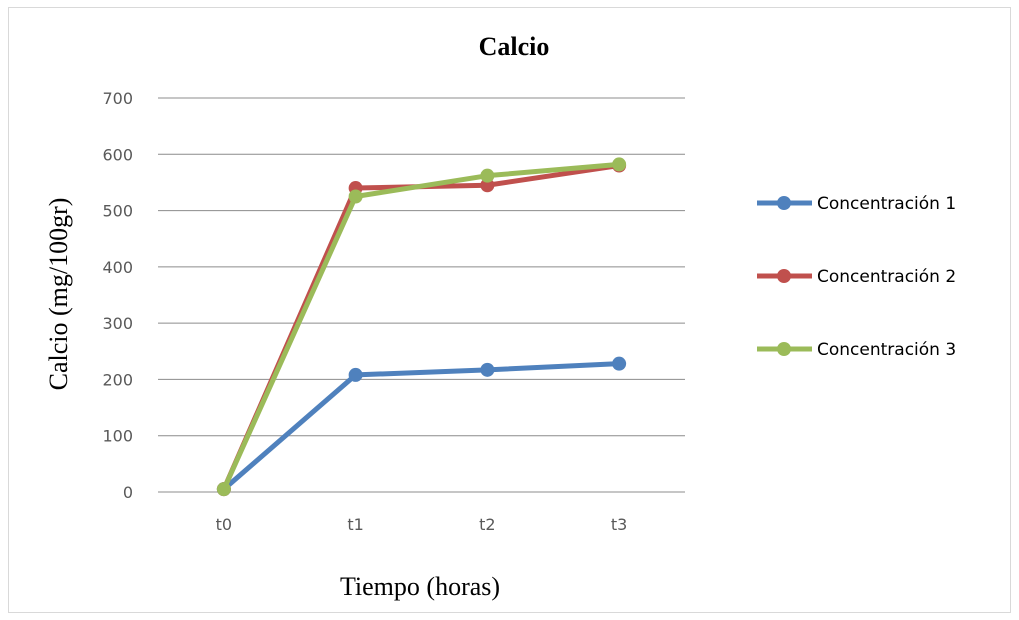 The image size is (1019, 620). What do you see at coordinates (420, 586) in the screenshot?
I see `x-axis-label: Tiempo (horas)` at bounding box center [420, 586].